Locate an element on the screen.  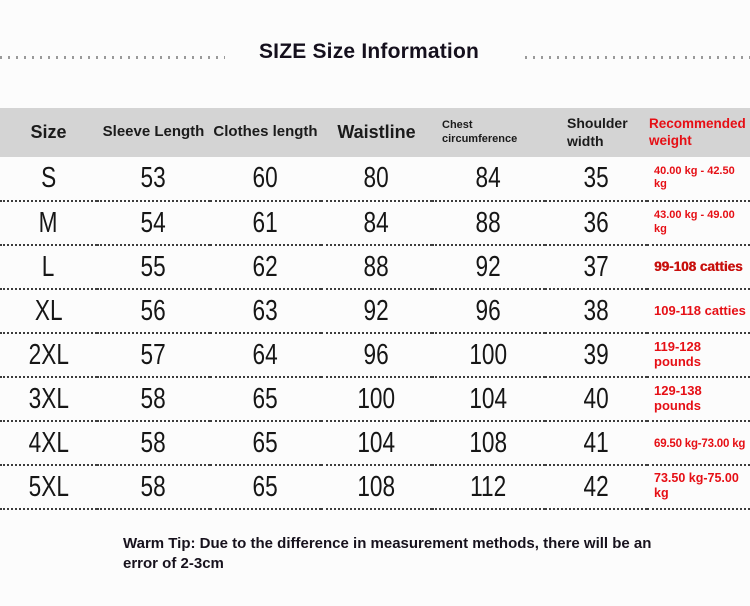
page-title: SIZE Size Information is located at coordinates (369, 51).